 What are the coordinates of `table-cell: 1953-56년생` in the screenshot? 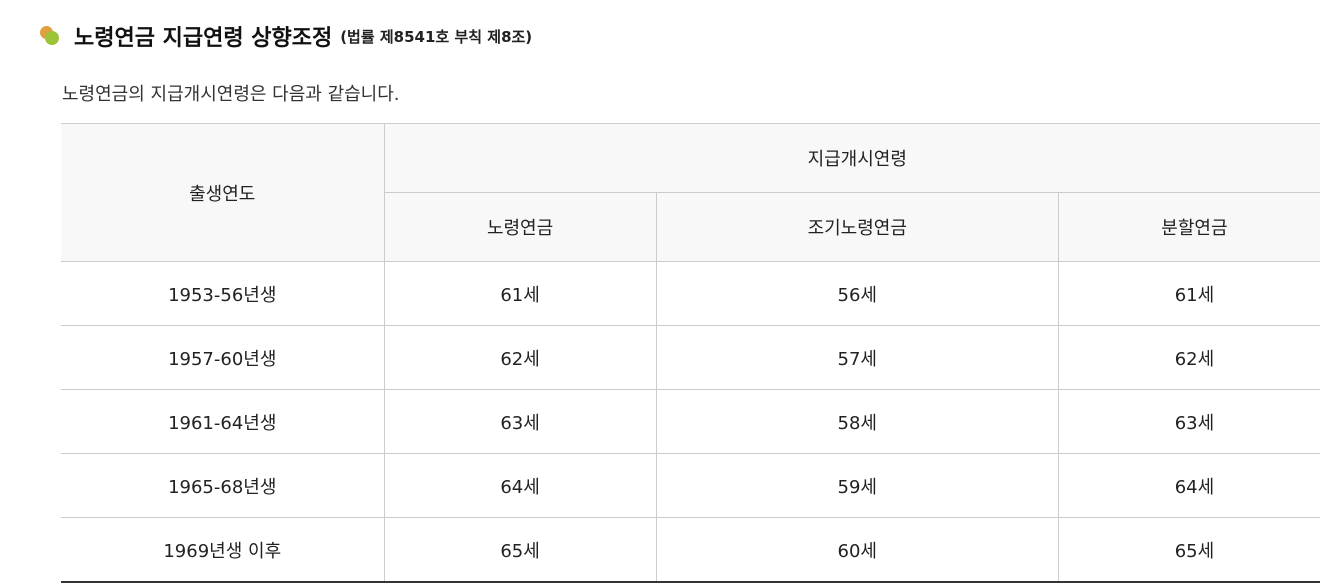 It's located at (223, 293).